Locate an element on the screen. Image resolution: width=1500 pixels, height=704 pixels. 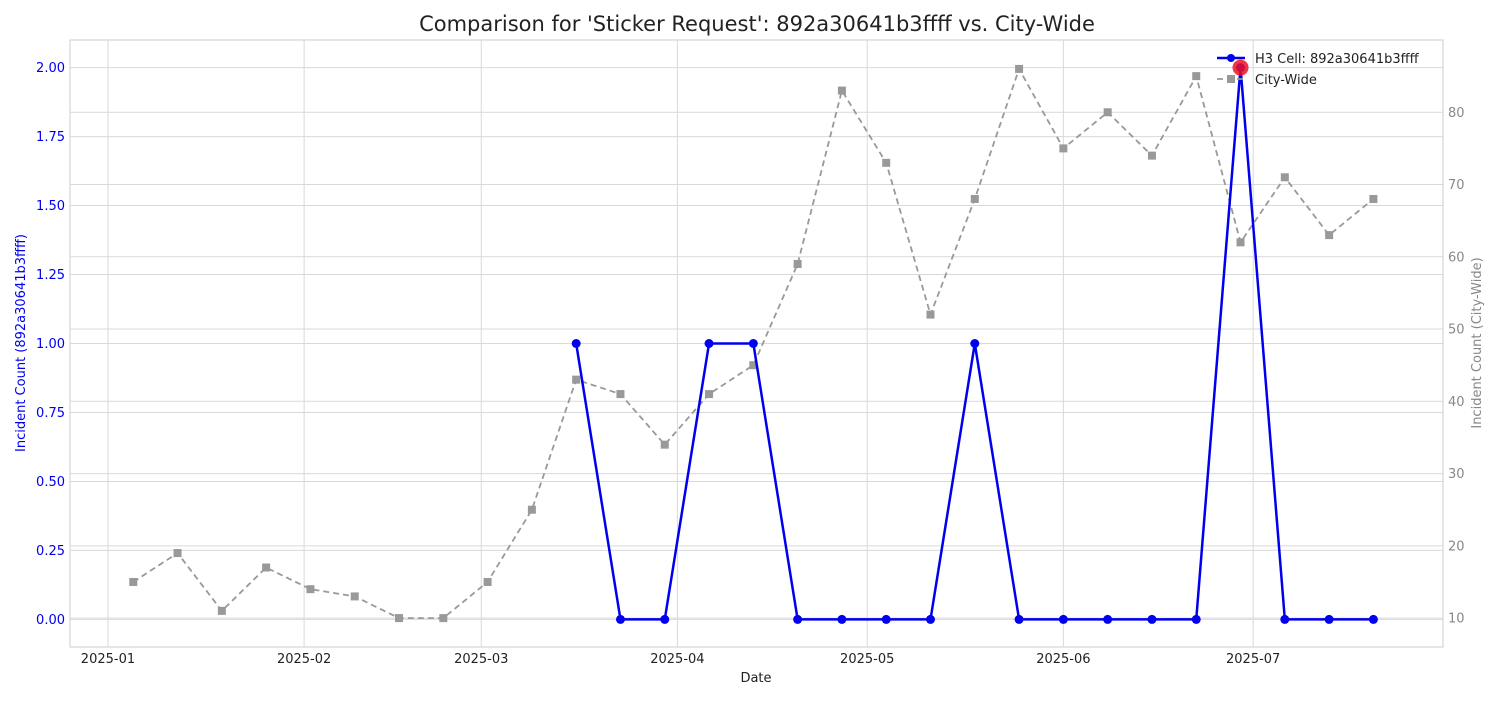
x-tick-label: 2025-06 is located at coordinates (1063, 659).